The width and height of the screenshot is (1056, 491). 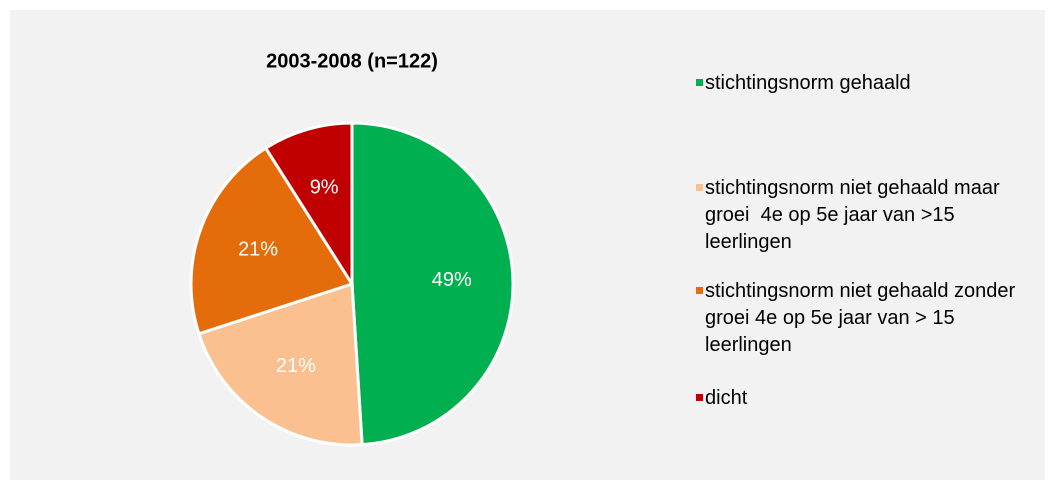 What do you see at coordinates (726, 398) in the screenshot?
I see `legend-label: dicht` at bounding box center [726, 398].